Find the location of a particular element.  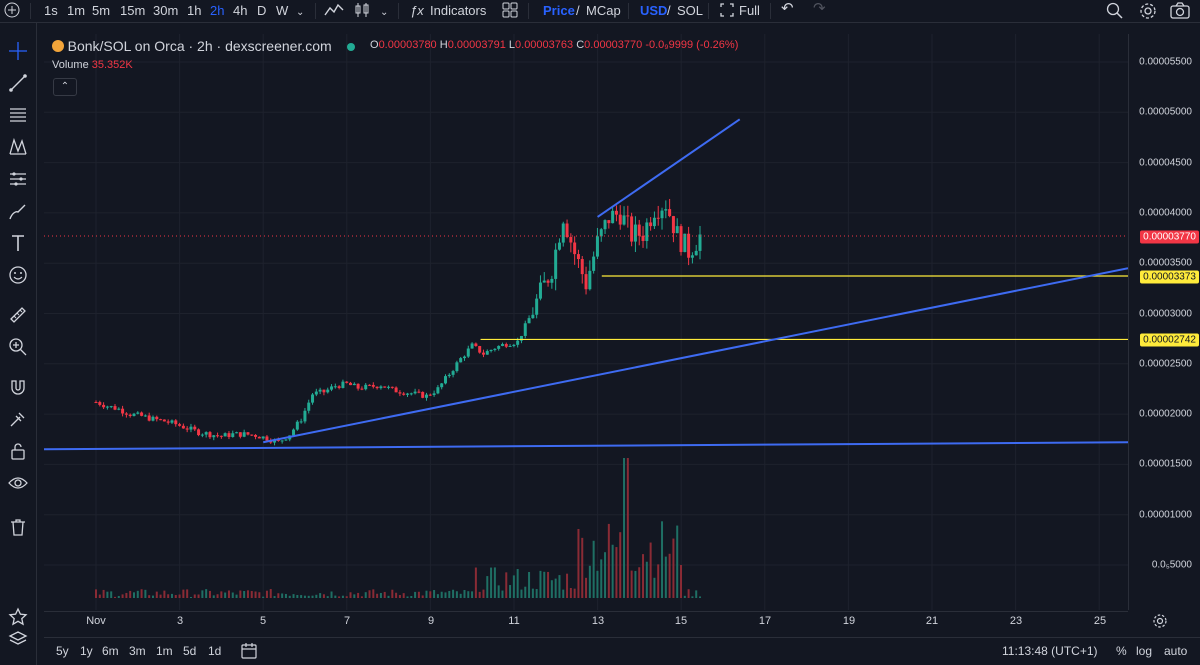

price-toggle: Price is located at coordinates (559, 10).